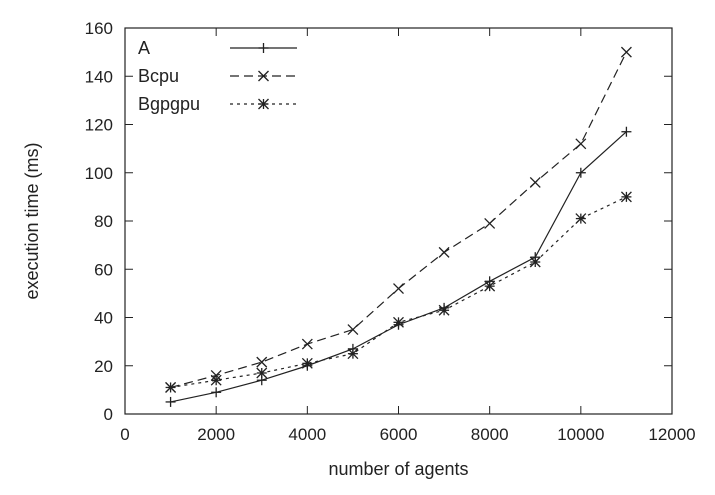 The image size is (715, 495). I want to click on x-tick-label: 8000, so click(490, 434).